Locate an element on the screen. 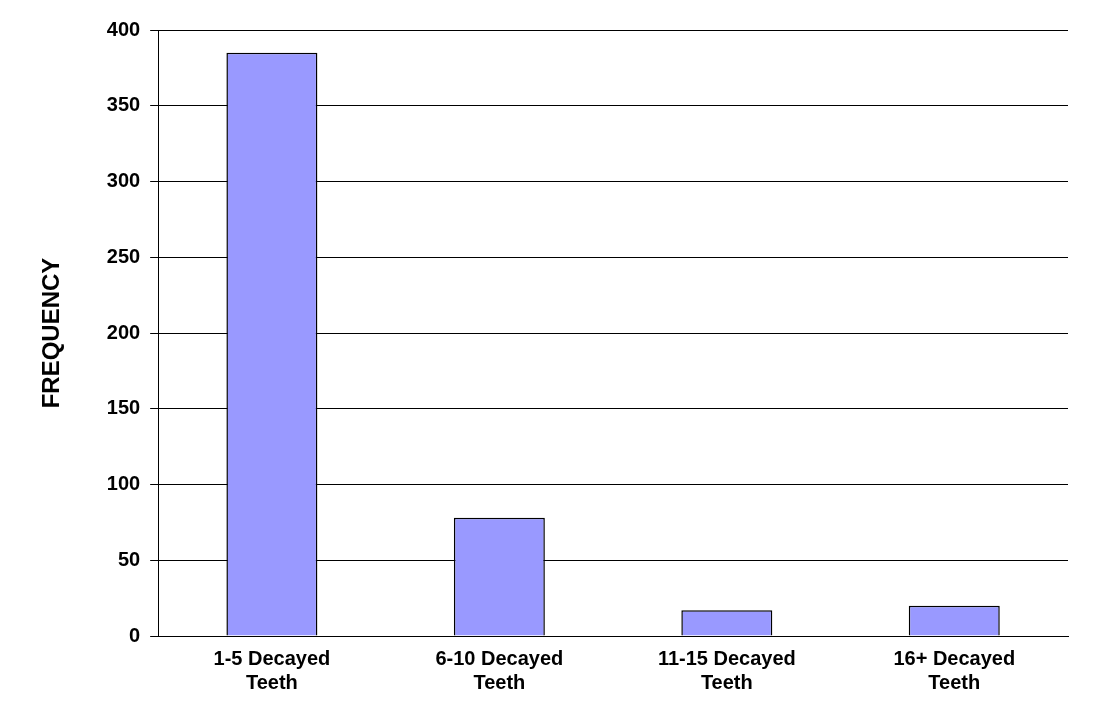 This screenshot has height=713, width=1100. x-tick-label: 11-15 Decayed Teeth is located at coordinates (726, 669).